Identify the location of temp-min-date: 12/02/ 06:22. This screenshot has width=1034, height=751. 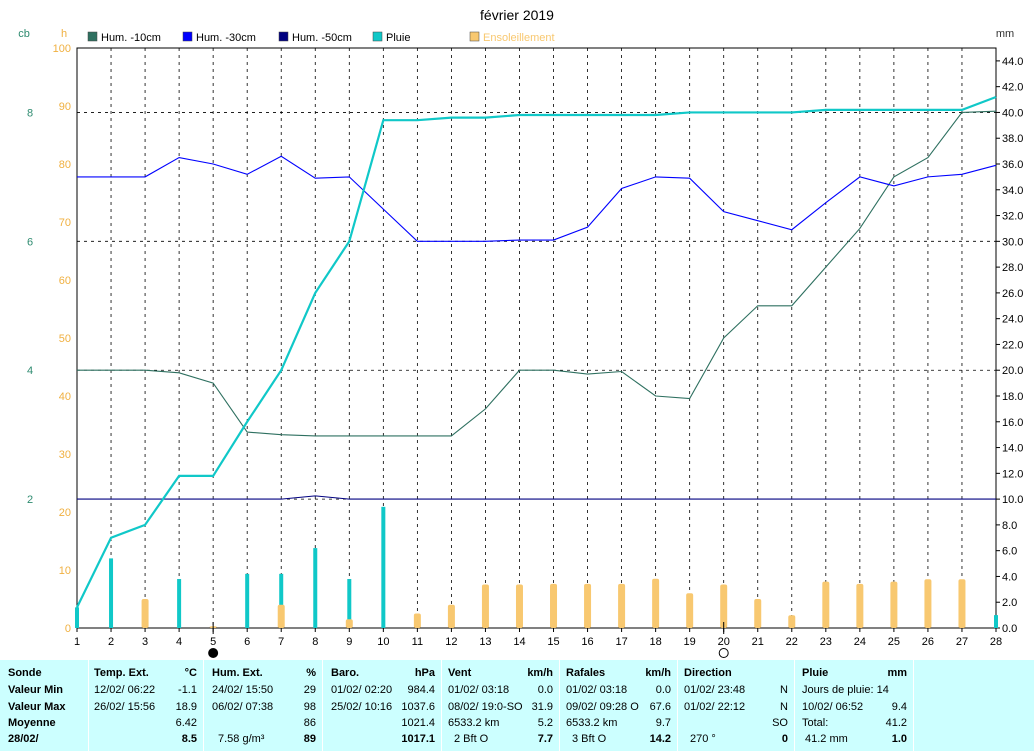
(125, 690).